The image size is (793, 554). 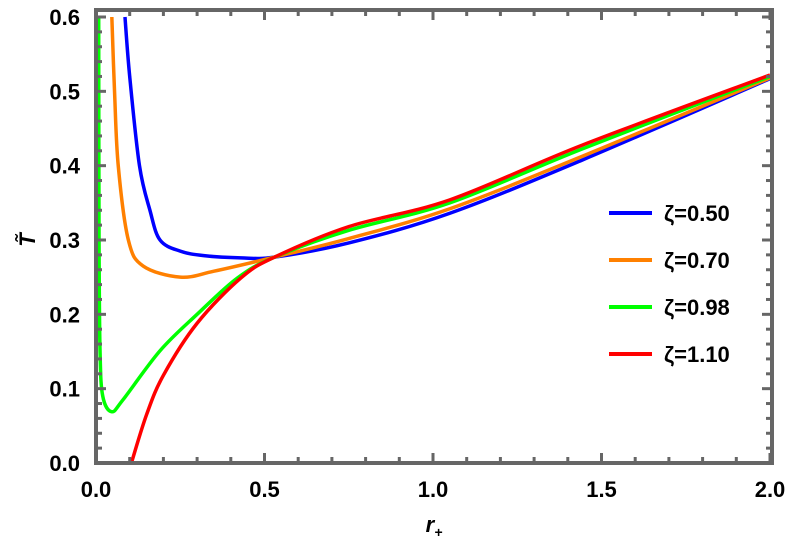 What do you see at coordinates (438, 532) in the screenshot?
I see `x-axis-label-subscript: +` at bounding box center [438, 532].